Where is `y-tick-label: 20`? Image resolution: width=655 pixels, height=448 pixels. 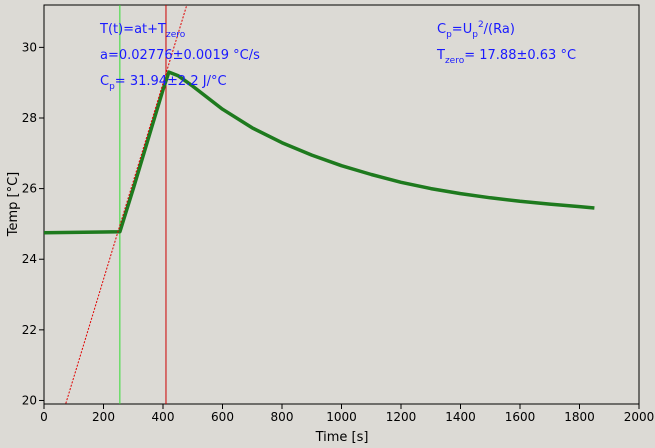 y-tick-label: 20 is located at coordinates (29, 400).